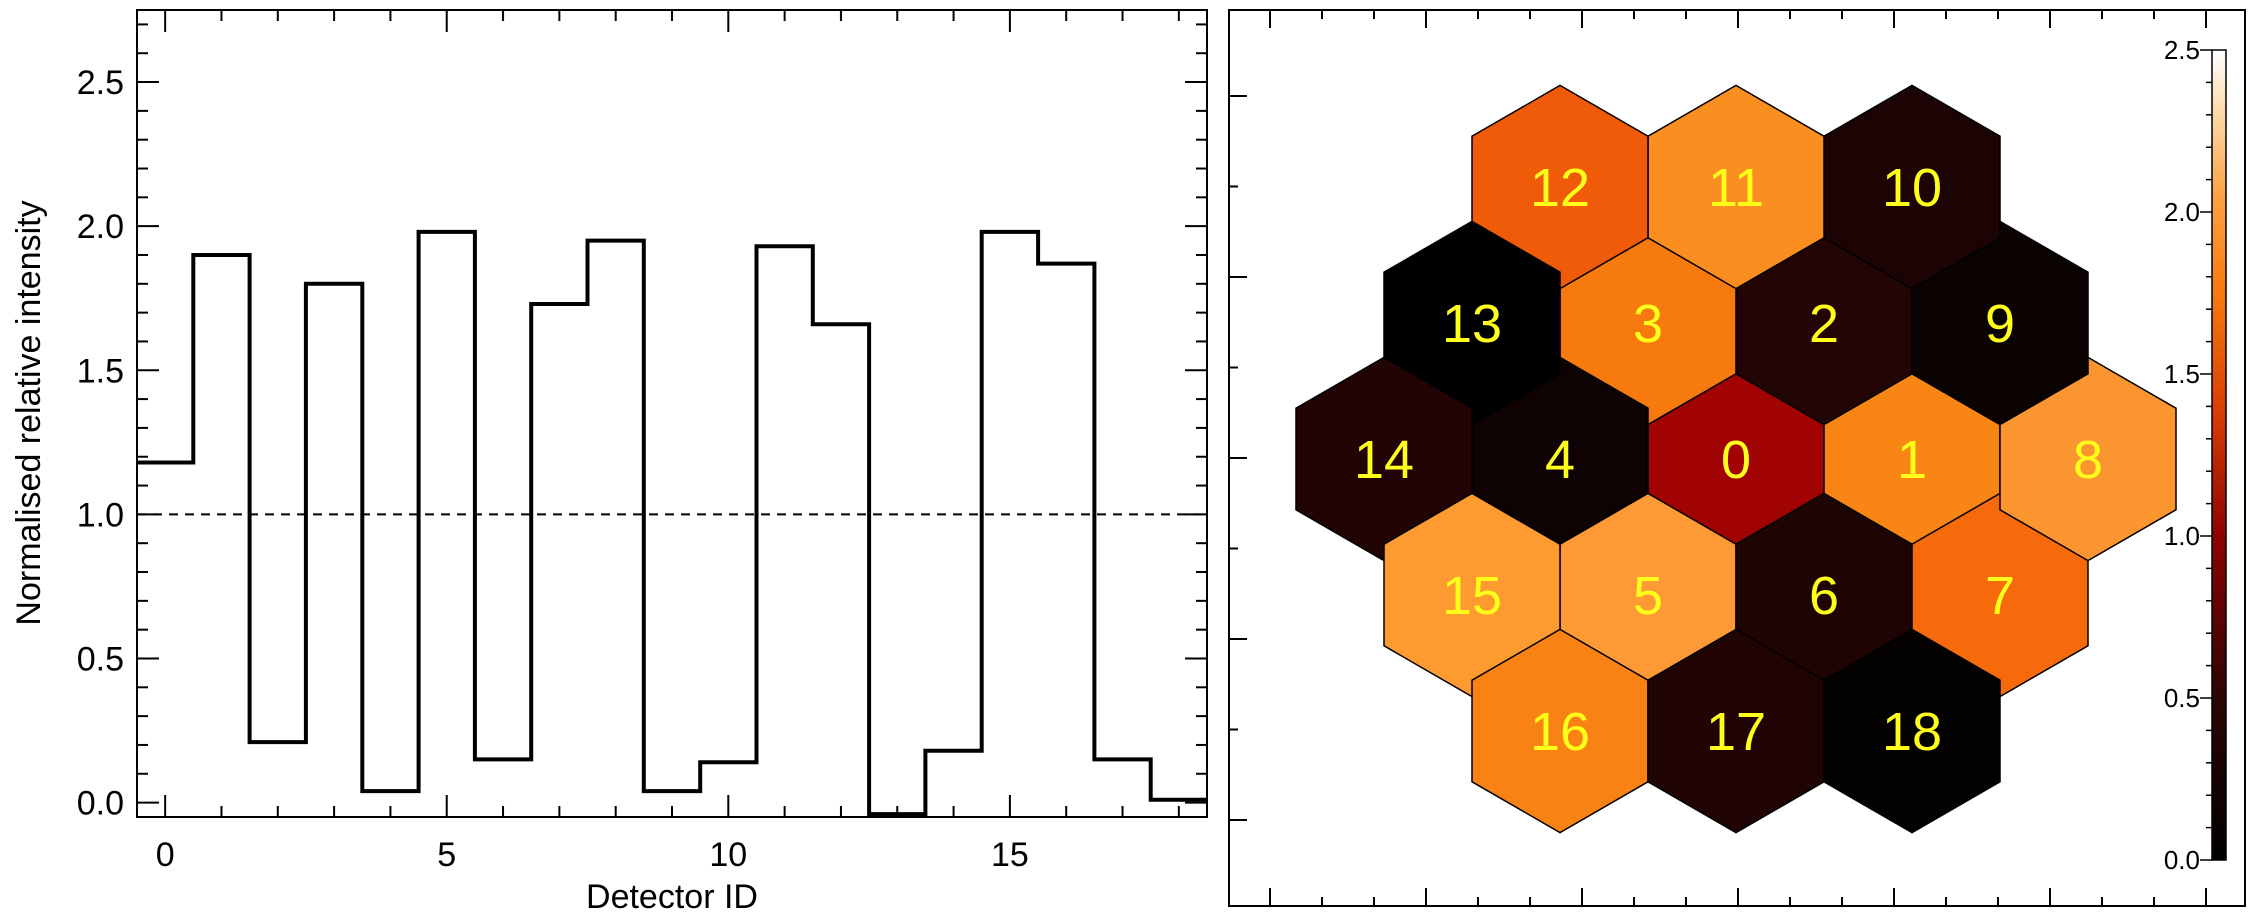 The height and width of the screenshot is (914, 2248). What do you see at coordinates (1472, 596) in the screenshot?
I see `hex-label: 15` at bounding box center [1472, 596].